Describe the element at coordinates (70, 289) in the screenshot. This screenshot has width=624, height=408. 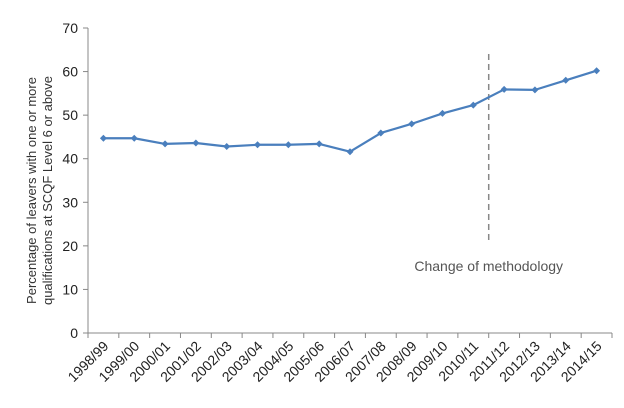
I see `y-tick-label: 10` at that location.